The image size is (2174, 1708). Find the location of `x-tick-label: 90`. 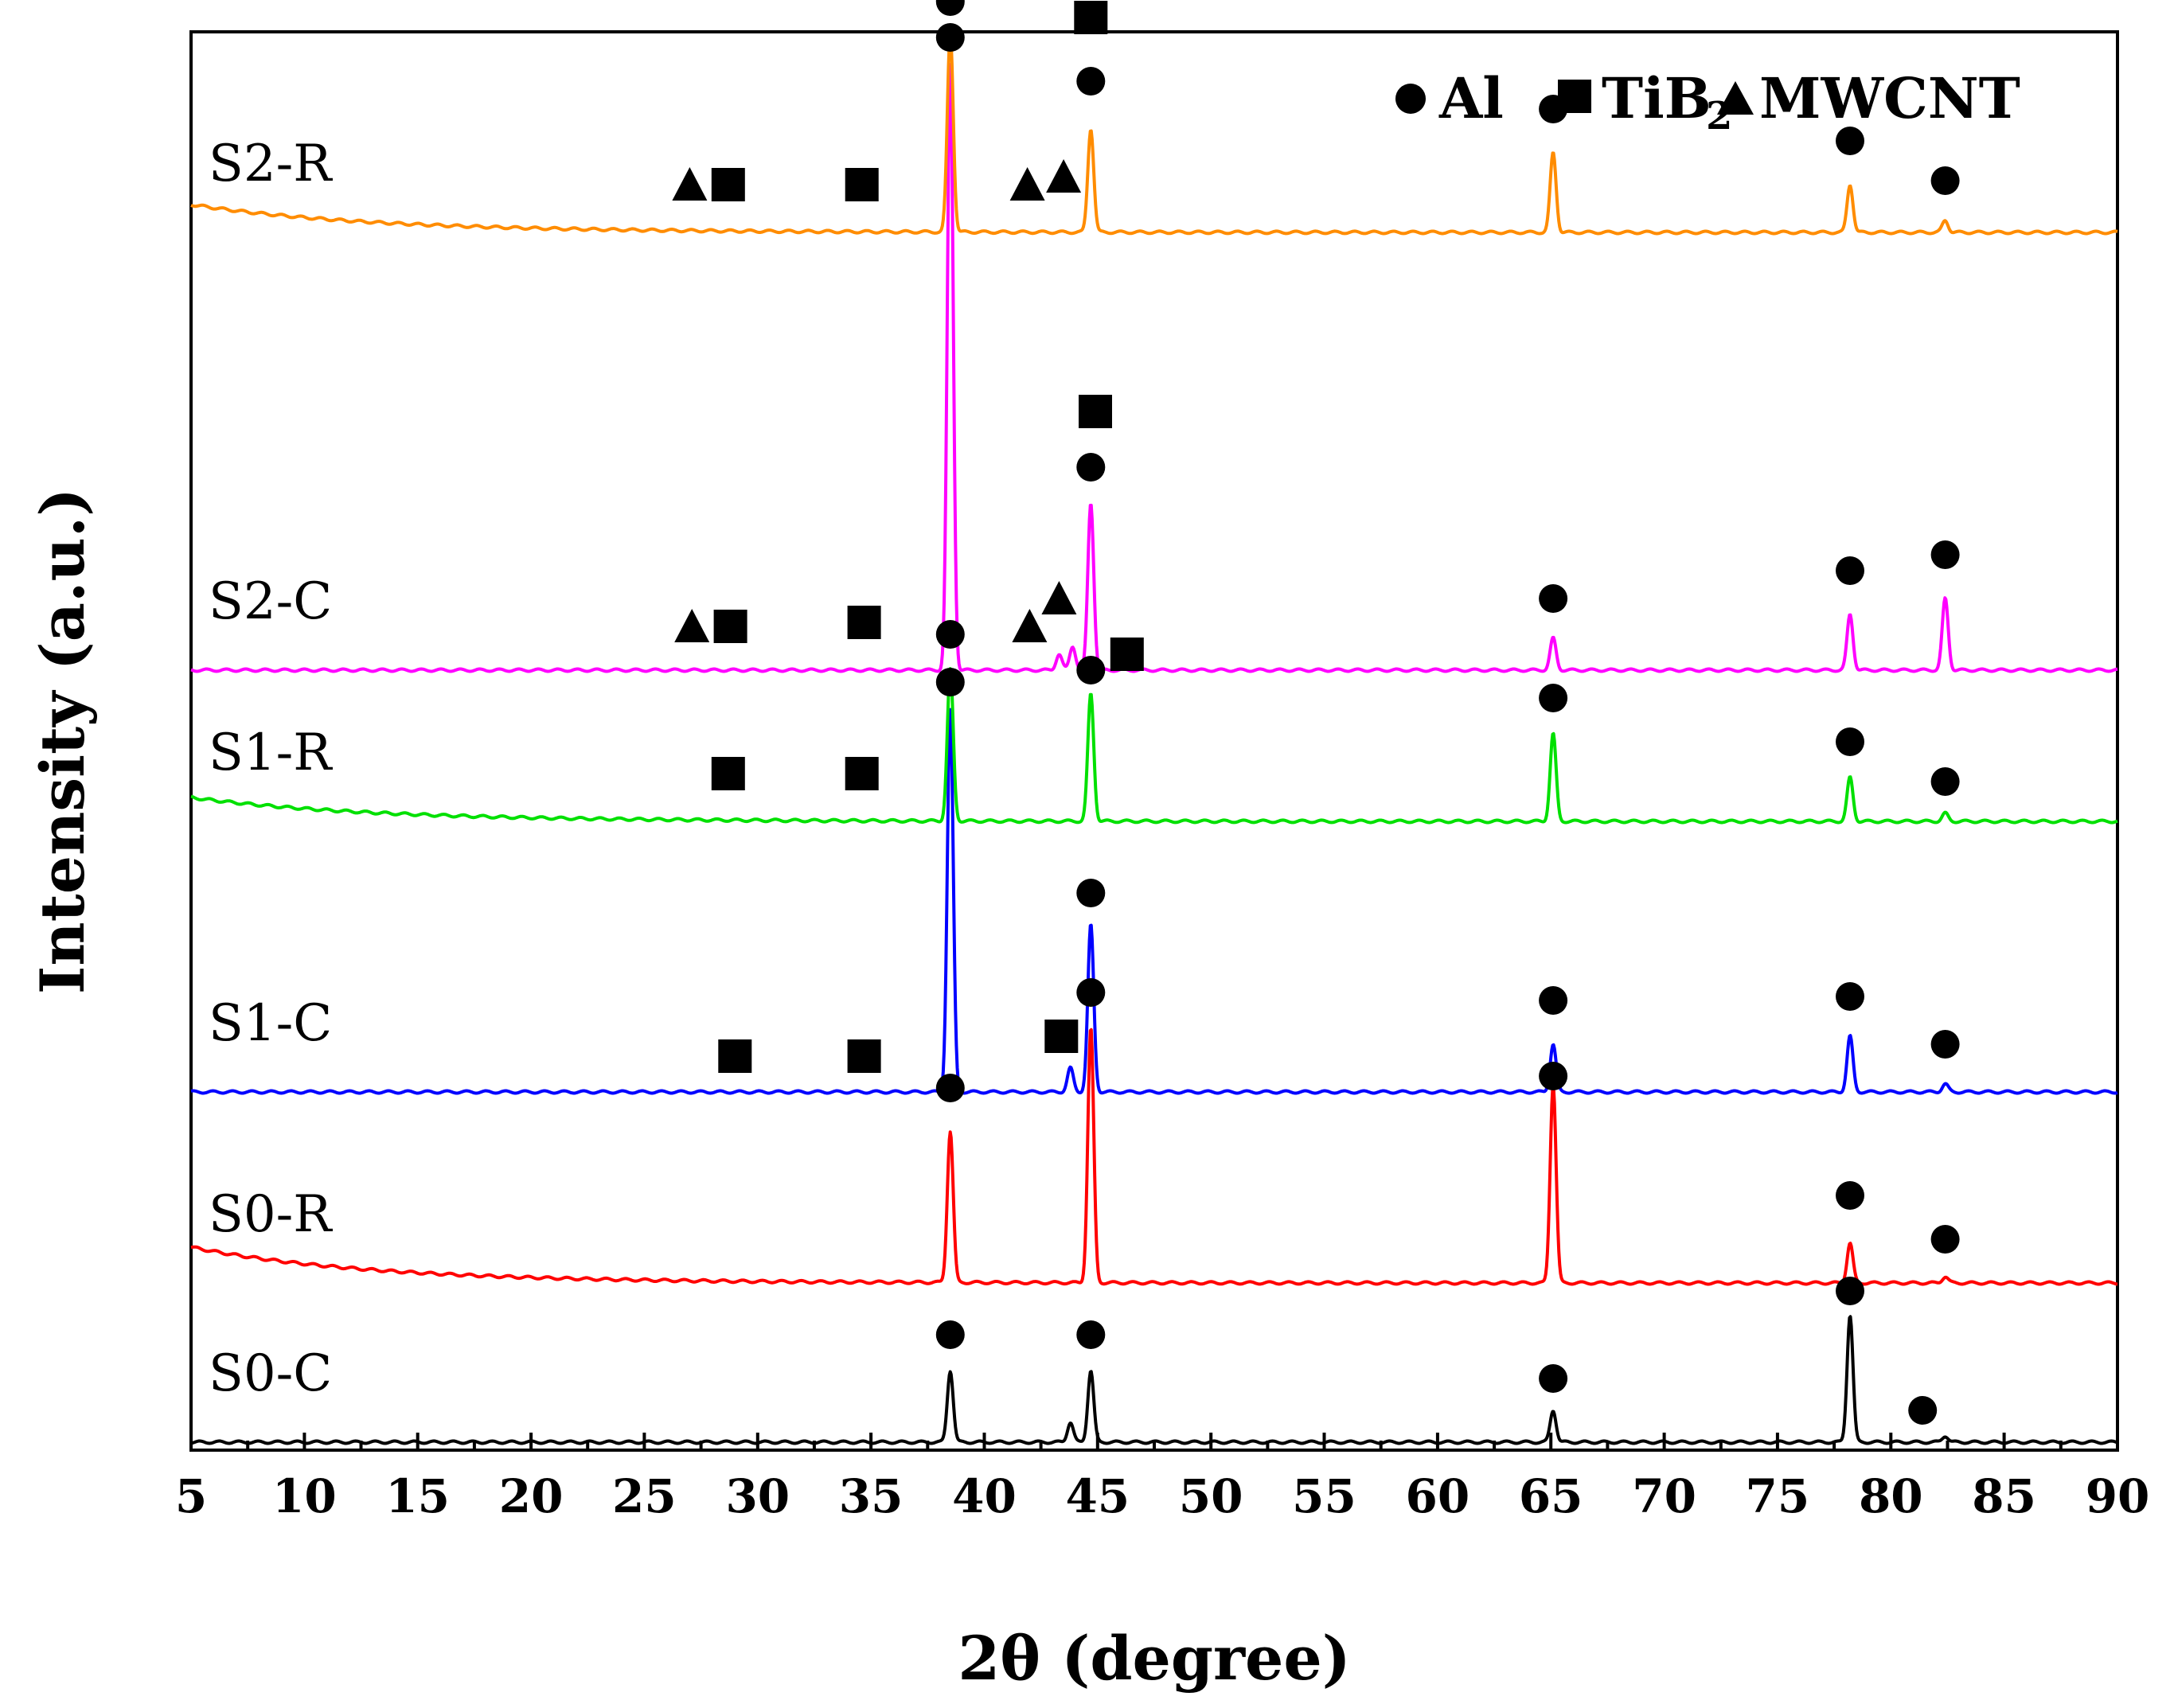

x-tick-label: 90 is located at coordinates (2118, 1496).